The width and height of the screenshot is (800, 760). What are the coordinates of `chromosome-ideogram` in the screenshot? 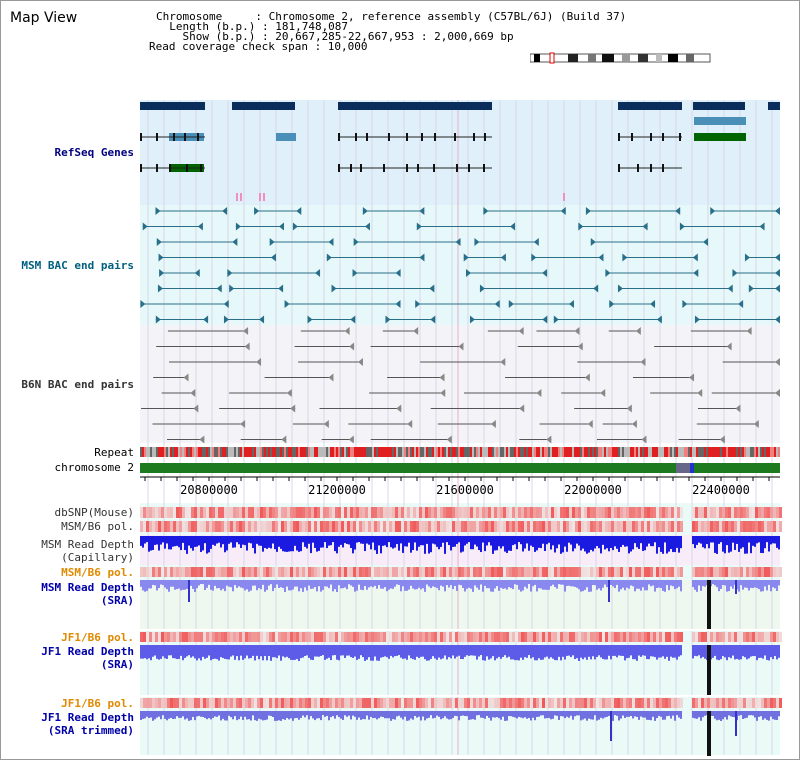 It's located at (621, 58).